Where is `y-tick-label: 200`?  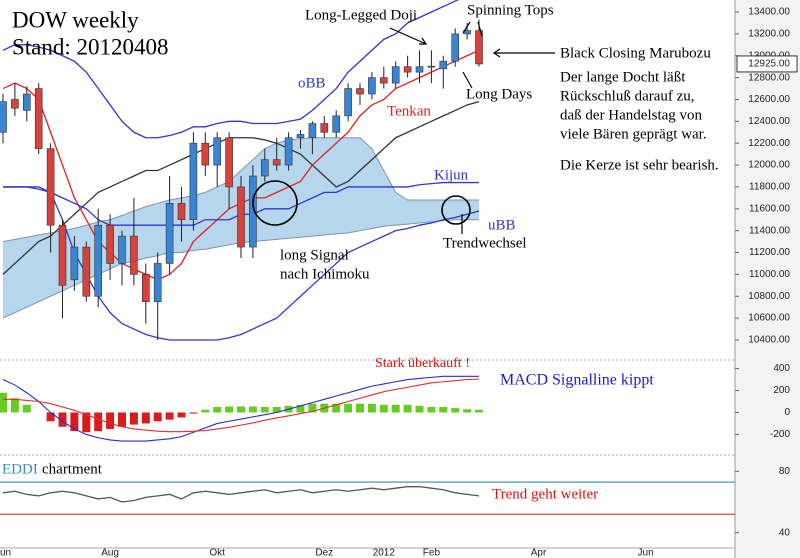
y-tick-label: 200 is located at coordinates (781, 390).